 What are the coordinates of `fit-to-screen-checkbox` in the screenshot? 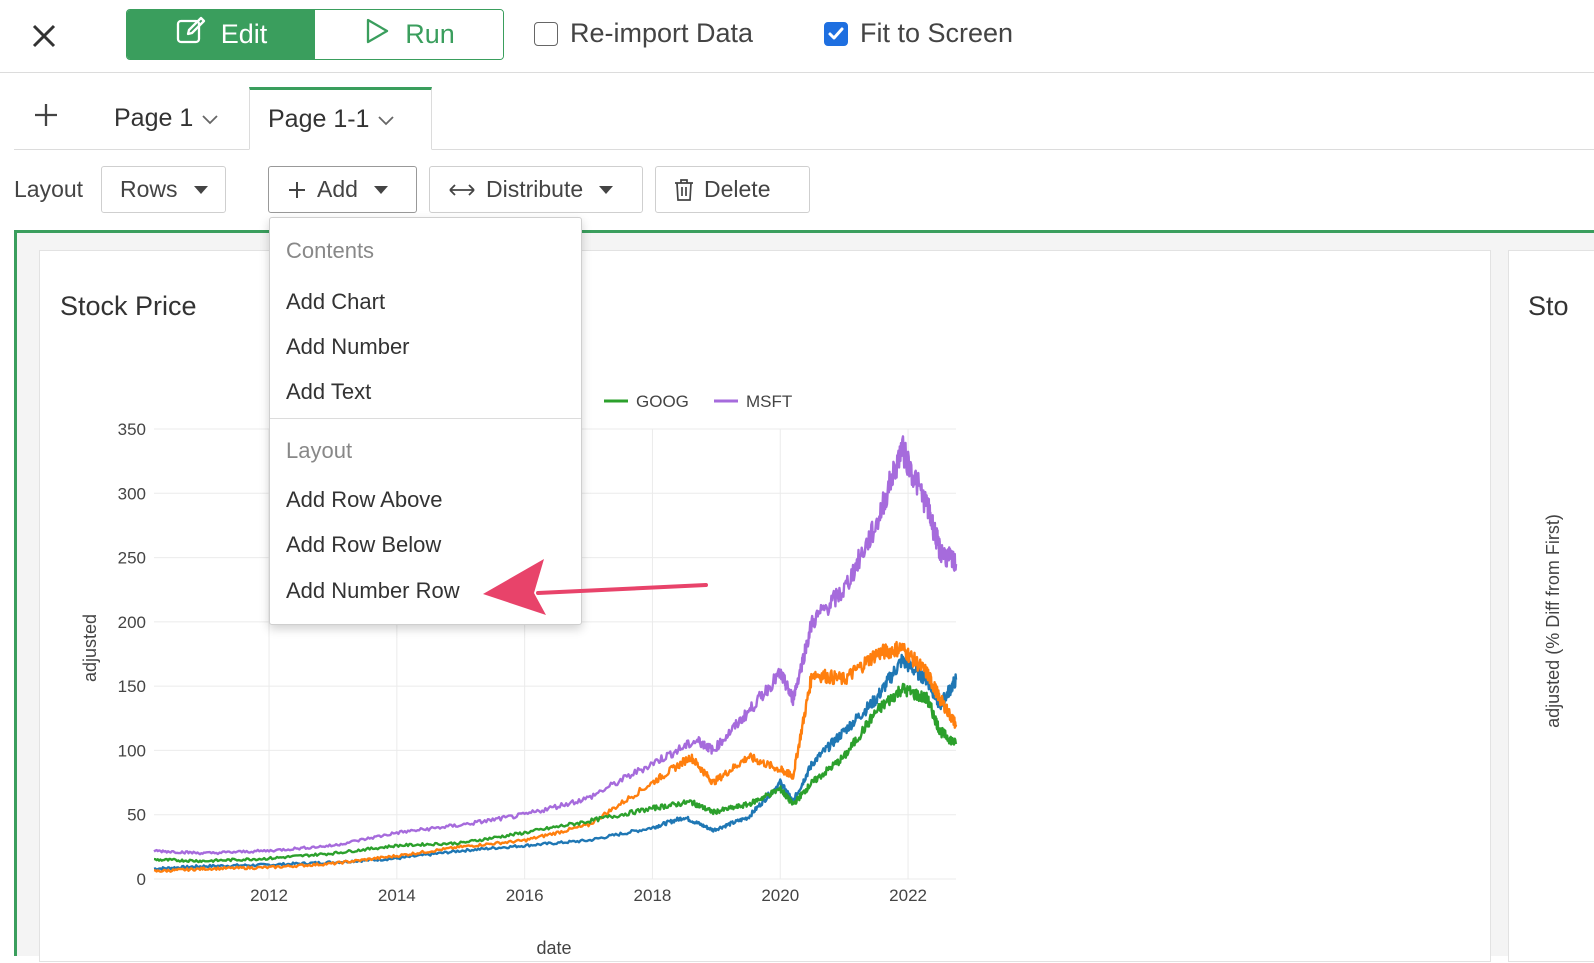 It's located at (836, 33).